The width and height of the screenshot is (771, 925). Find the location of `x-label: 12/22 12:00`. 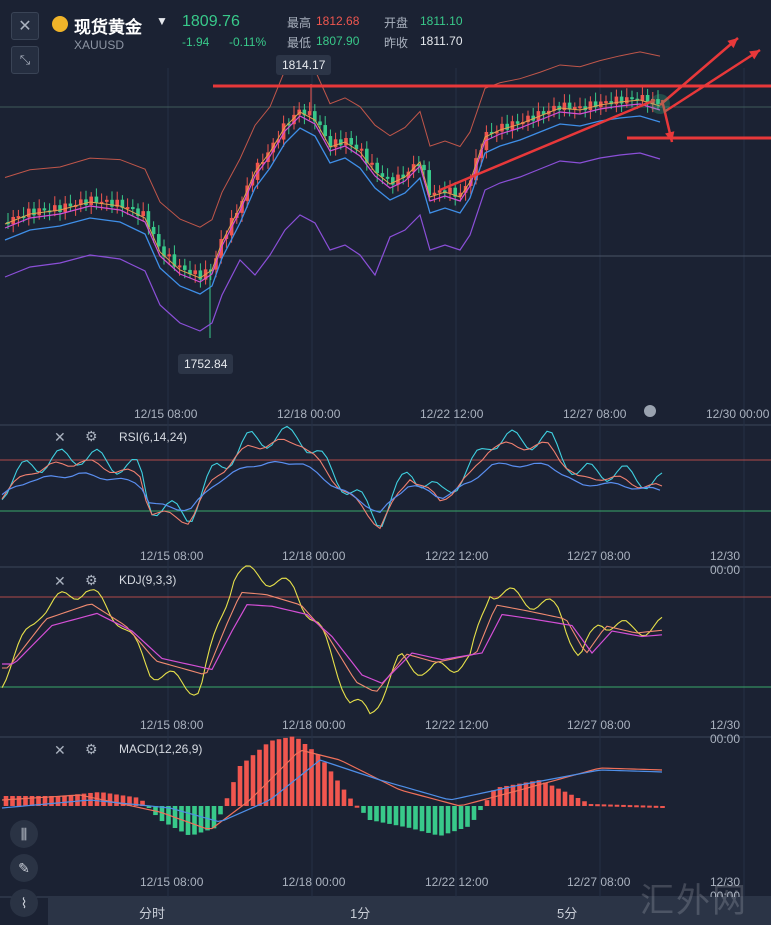

x-label: 12/22 12:00 is located at coordinates (457, 882).